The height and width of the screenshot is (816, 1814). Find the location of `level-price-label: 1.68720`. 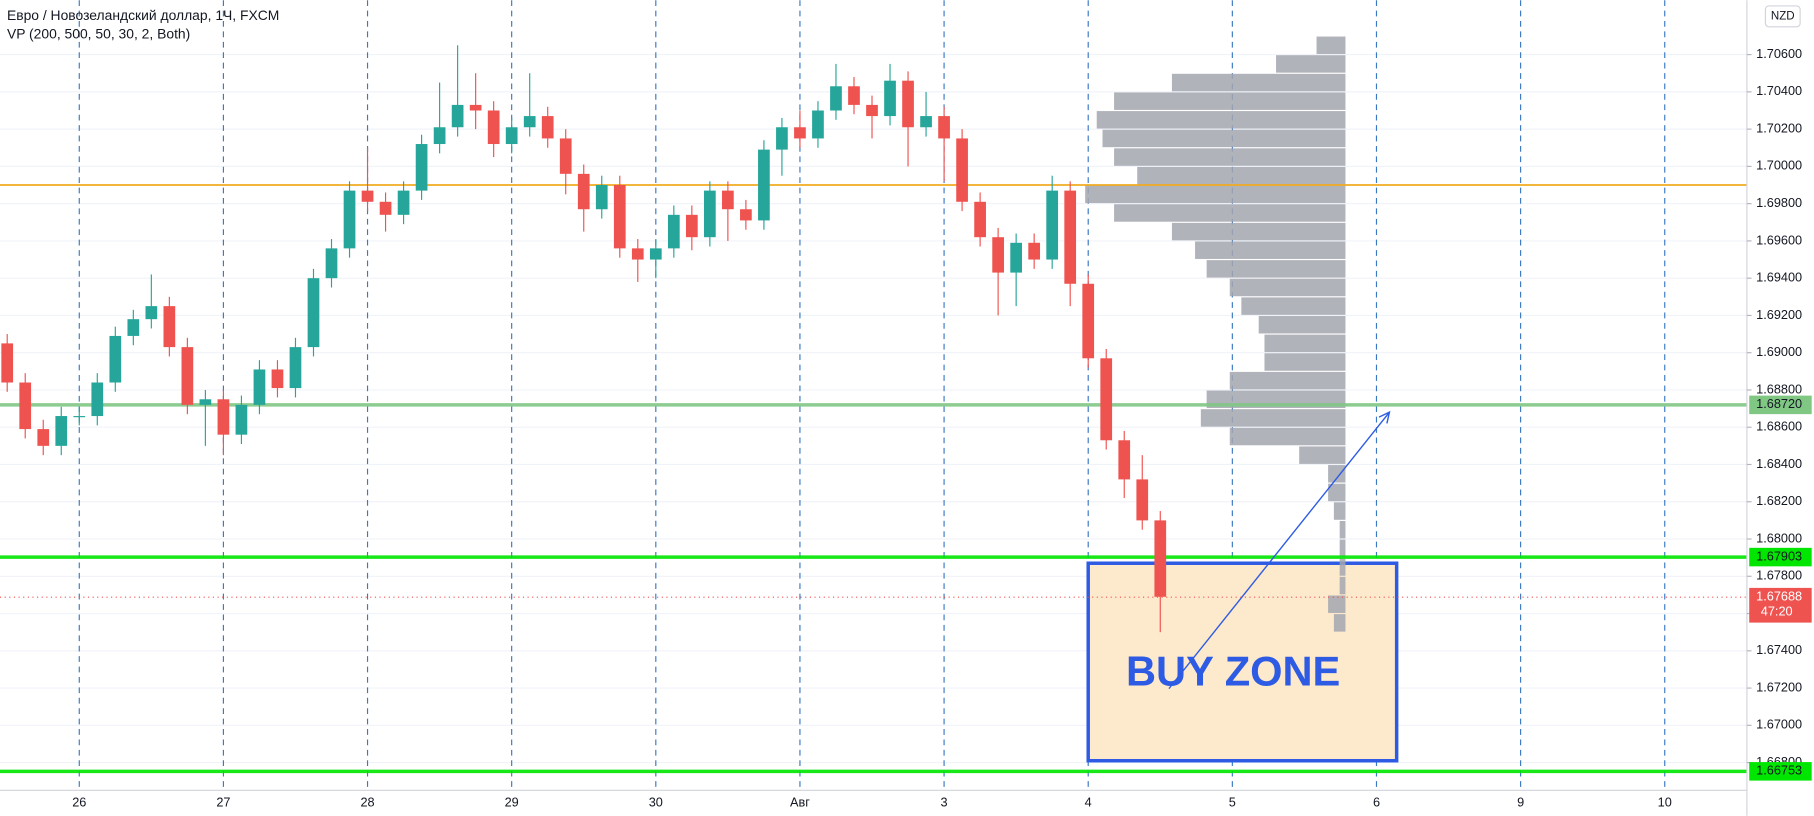

level-price-label: 1.68720 is located at coordinates (1779, 403).